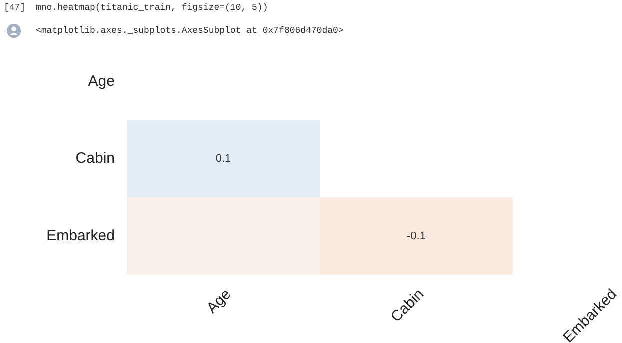  What do you see at coordinates (416, 236) in the screenshot?
I see `data-label: -0.1` at bounding box center [416, 236].